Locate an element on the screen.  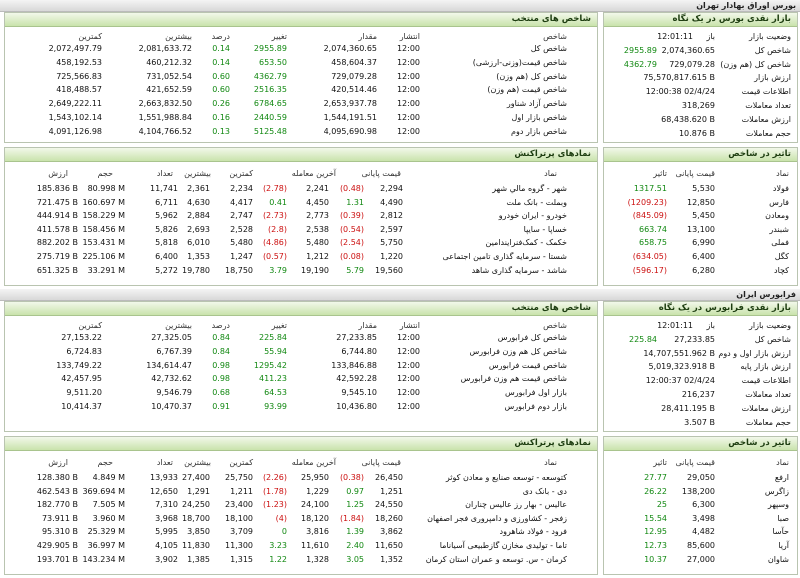
cell: 3,709 is located at coordinates (241, 532).